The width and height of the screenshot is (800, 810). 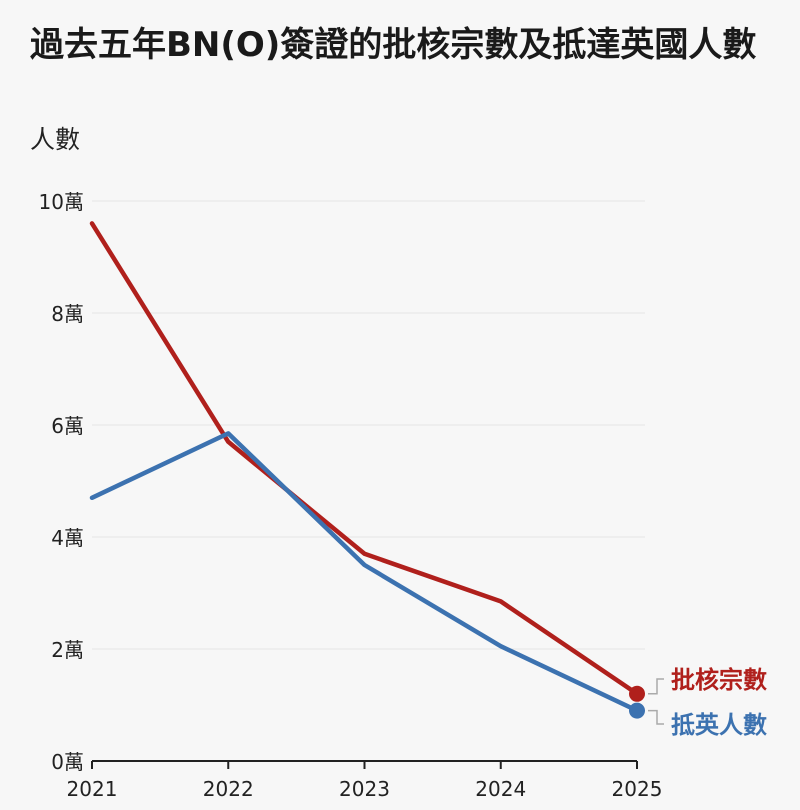 I want to click on y-axis-ticks: 0萬 2萬 4萬 6萬 8萬 10萬, so click(x=61, y=482).